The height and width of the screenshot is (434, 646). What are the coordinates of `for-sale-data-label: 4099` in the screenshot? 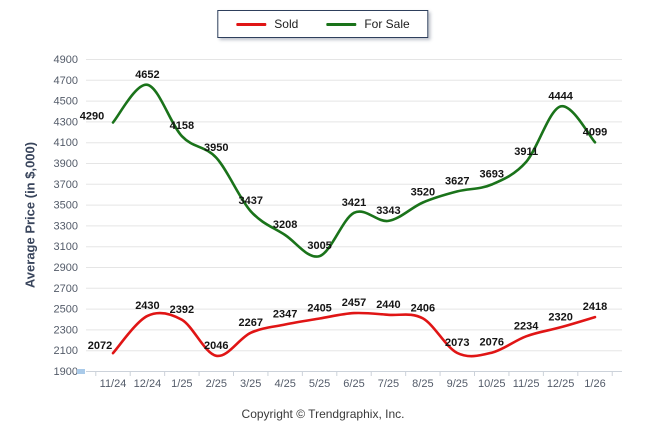 It's located at (595, 132).